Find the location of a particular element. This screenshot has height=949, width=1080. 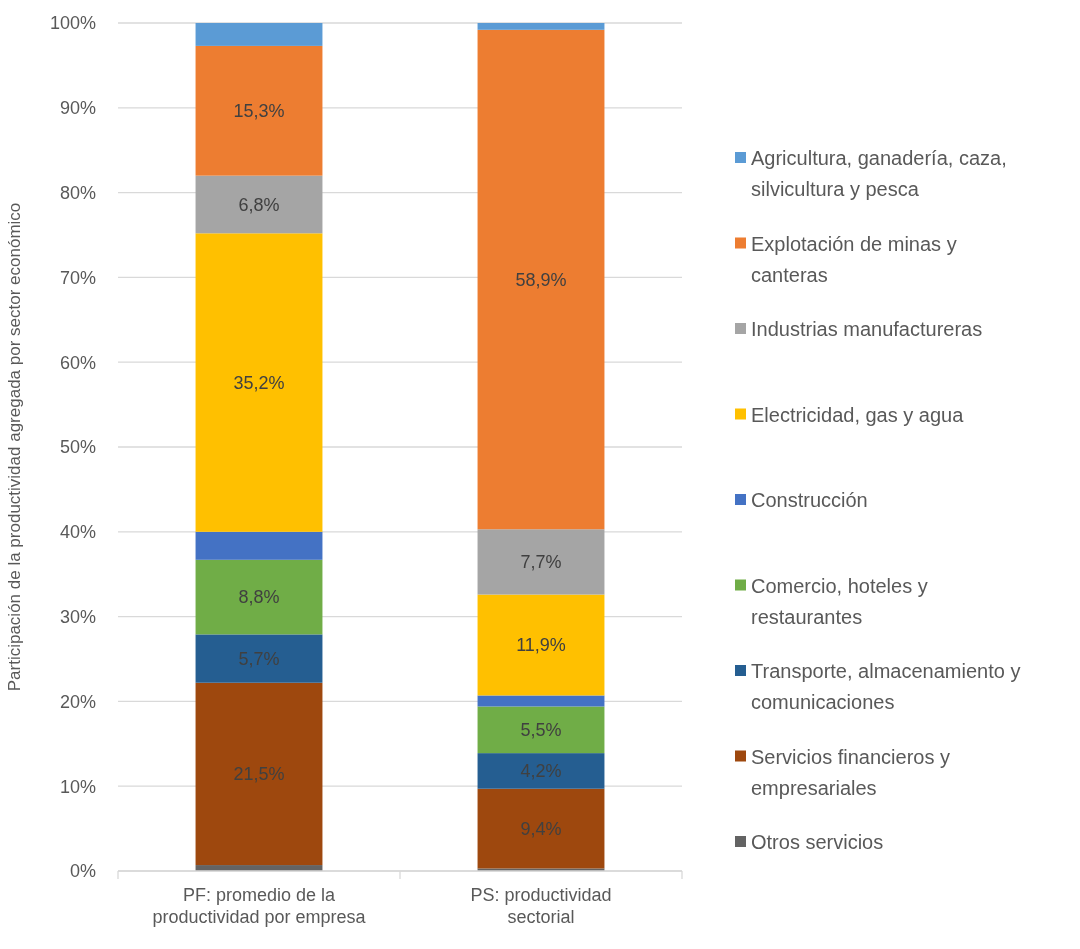

legend-label: Agricultura, ganadería, caza, silvicultura y pesca is located at coordinates (879, 173).